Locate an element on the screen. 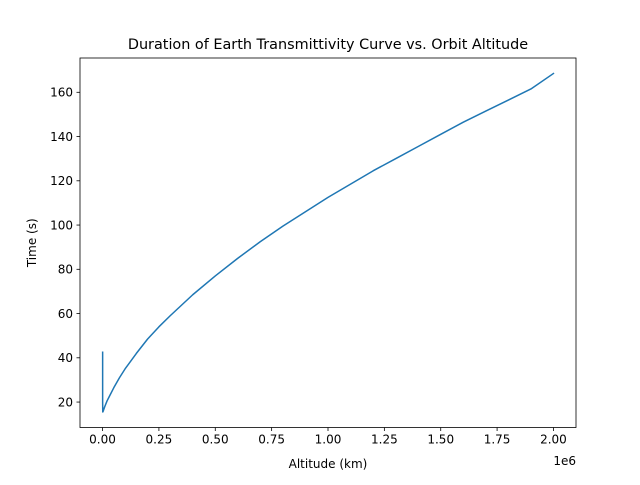 The height and width of the screenshot is (485, 640). x-tick-label: 1.75 is located at coordinates (497, 440).